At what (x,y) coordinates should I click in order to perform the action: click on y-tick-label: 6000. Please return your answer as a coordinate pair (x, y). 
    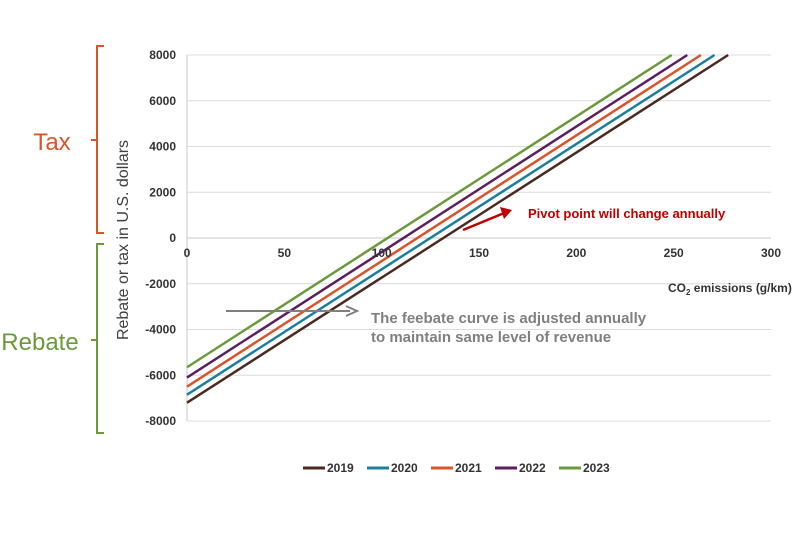
    Looking at the image, I should click on (162, 101).